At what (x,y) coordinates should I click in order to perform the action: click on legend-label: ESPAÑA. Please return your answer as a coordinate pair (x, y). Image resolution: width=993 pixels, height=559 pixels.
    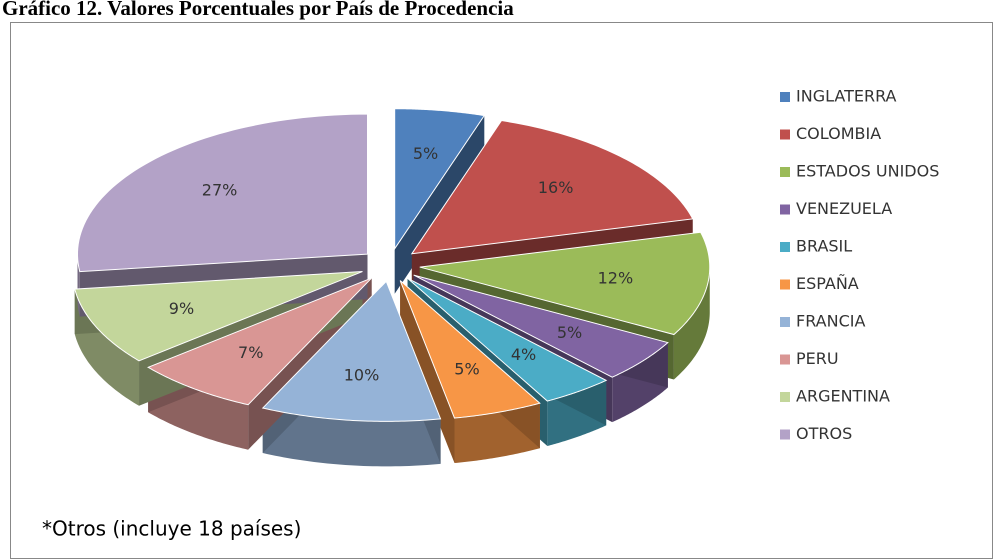
    Looking at the image, I should click on (827, 283).